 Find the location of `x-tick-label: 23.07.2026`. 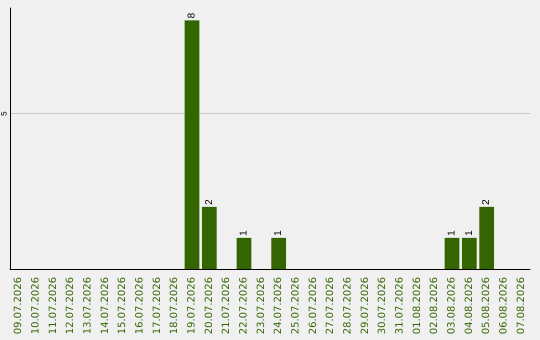

x-tick-label: 23.07.2026 is located at coordinates (261, 305).